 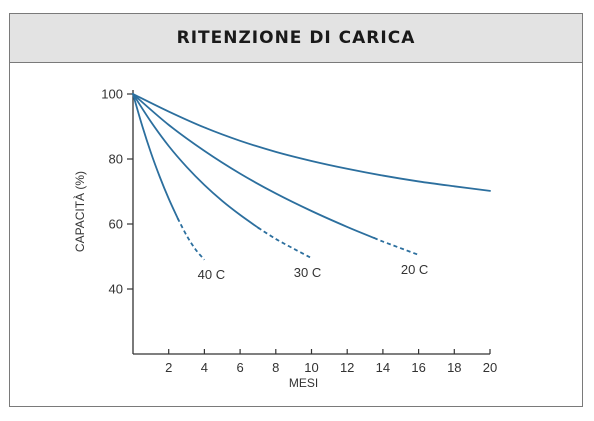 I want to click on series-label: 20 C, so click(x=414, y=269).